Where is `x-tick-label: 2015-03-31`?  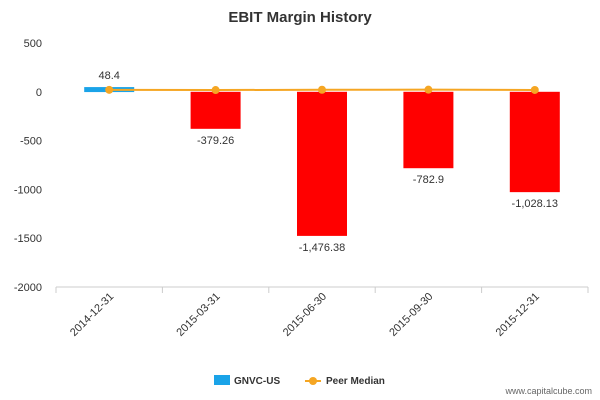
x-tick-label: 2015-03-31 is located at coordinates (198, 315).